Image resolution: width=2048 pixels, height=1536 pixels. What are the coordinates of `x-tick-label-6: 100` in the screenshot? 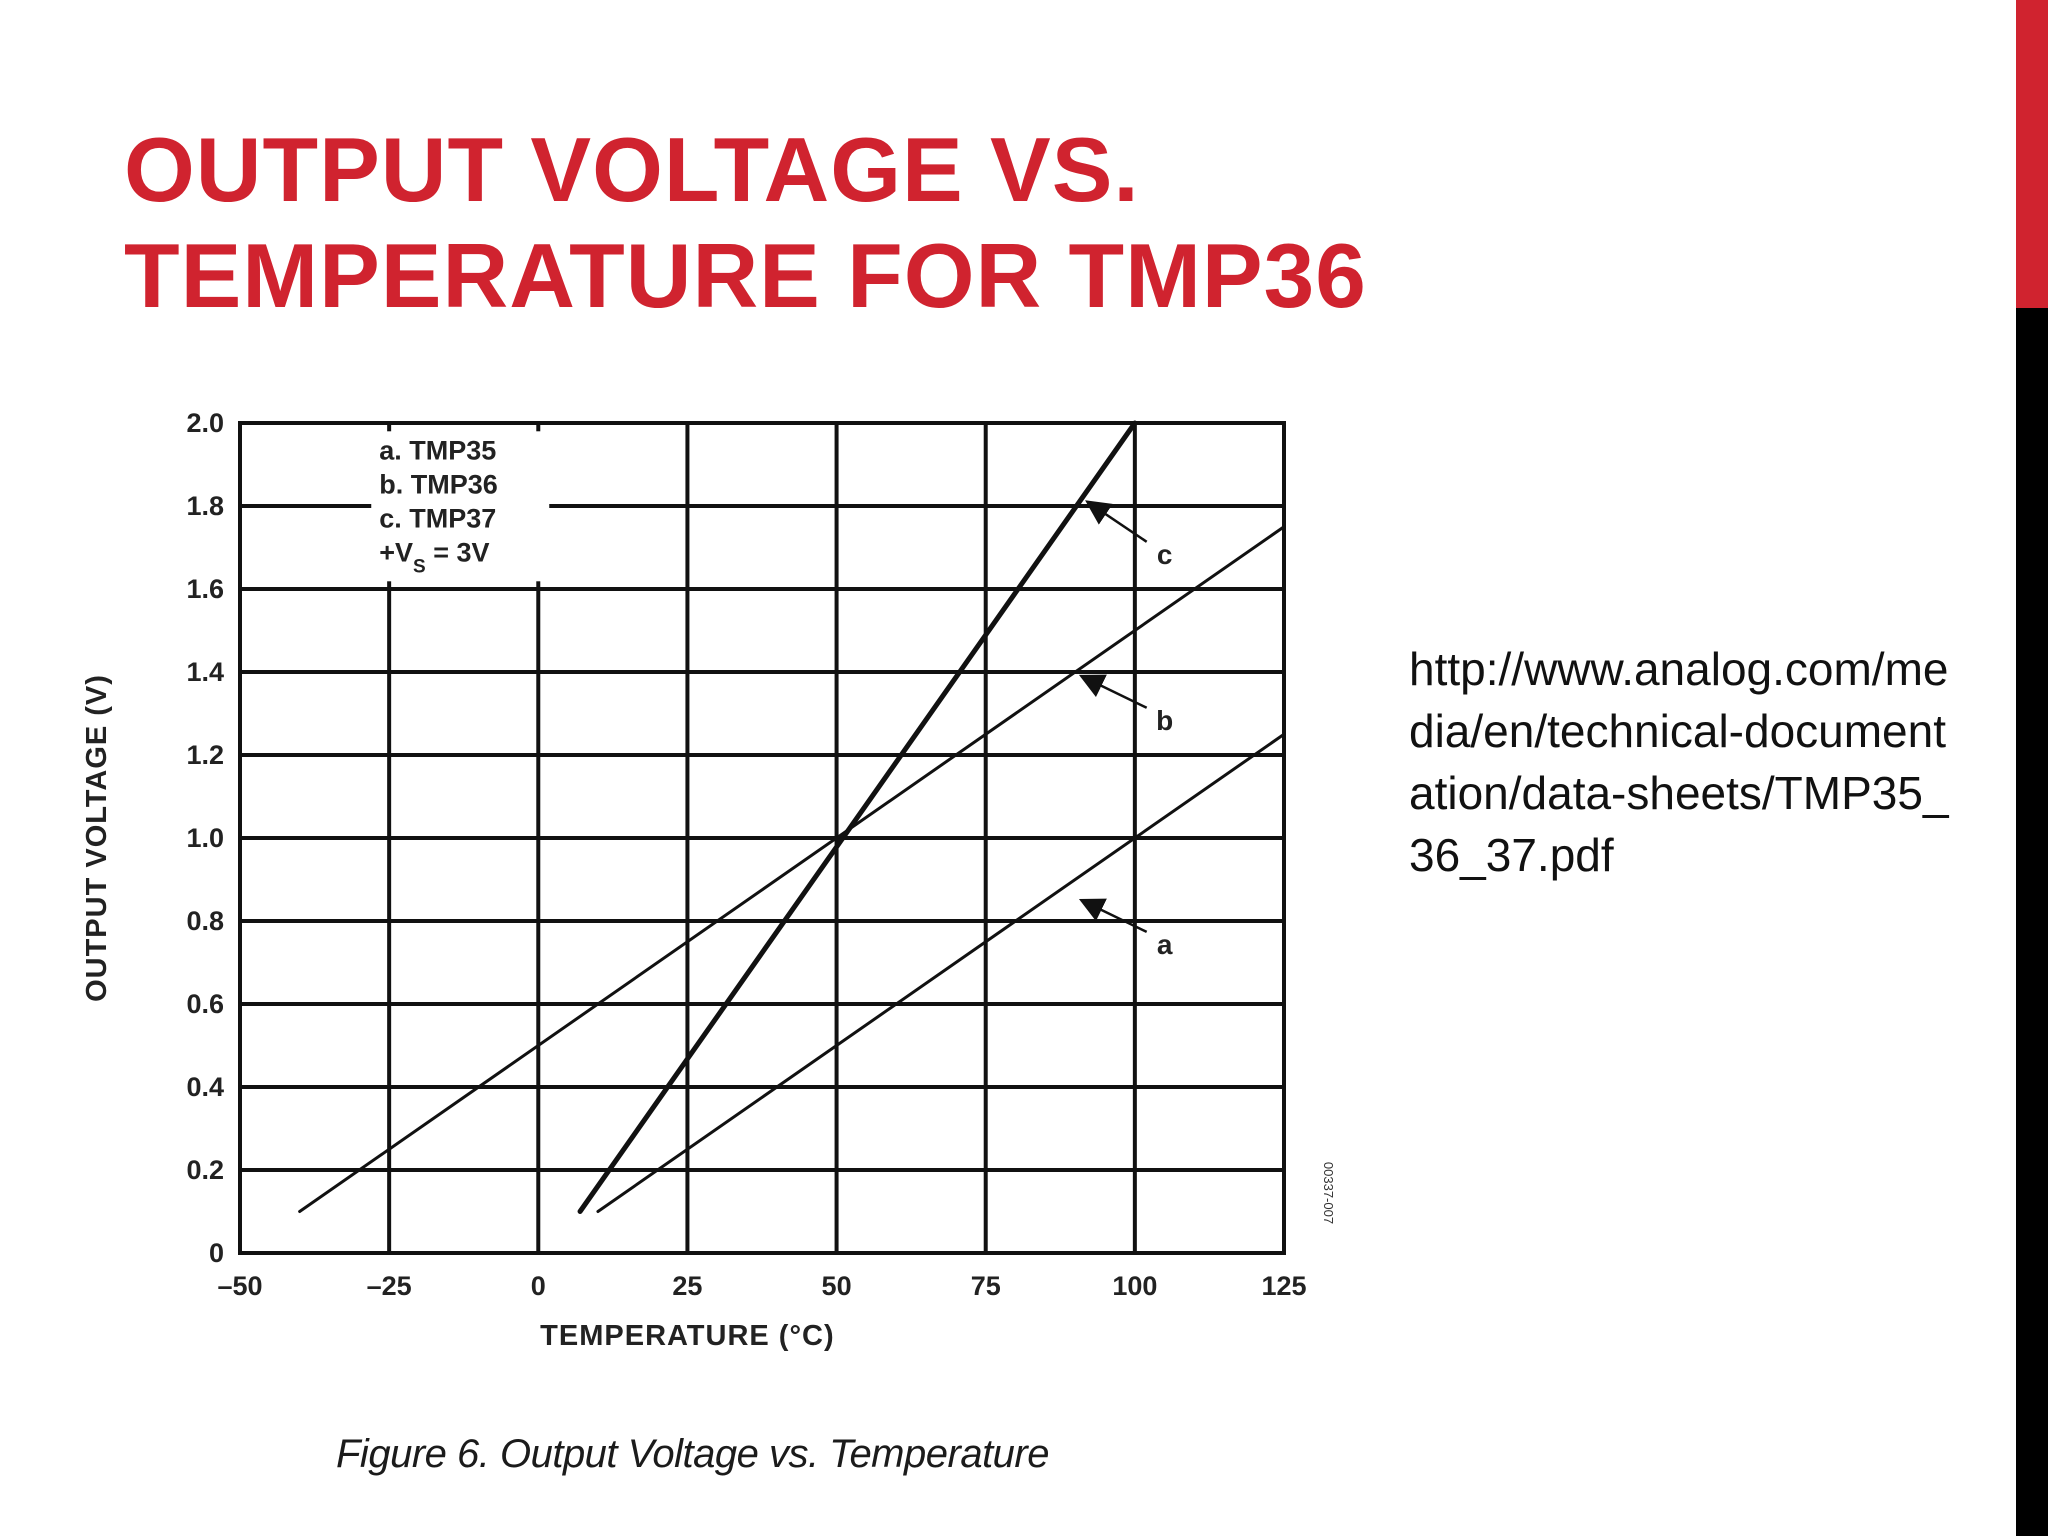 It's located at (1134, 1286).